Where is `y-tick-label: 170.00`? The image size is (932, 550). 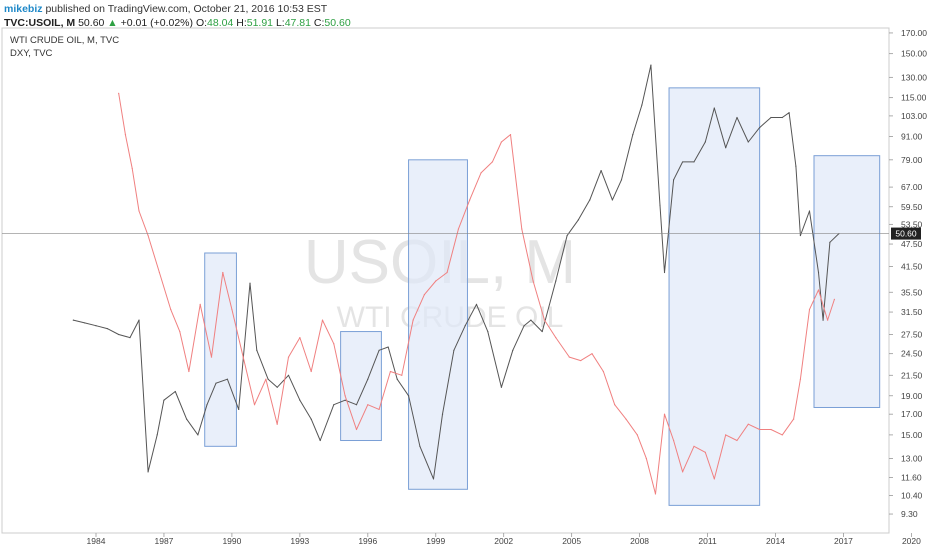
y-tick-label: 170.00 is located at coordinates (914, 33).